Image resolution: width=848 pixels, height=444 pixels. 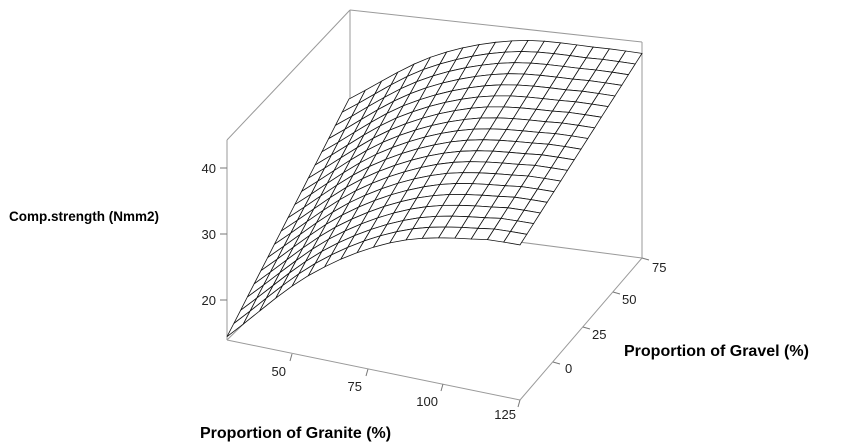 What do you see at coordinates (209, 300) in the screenshot?
I see `z-tick-label: 20` at bounding box center [209, 300].